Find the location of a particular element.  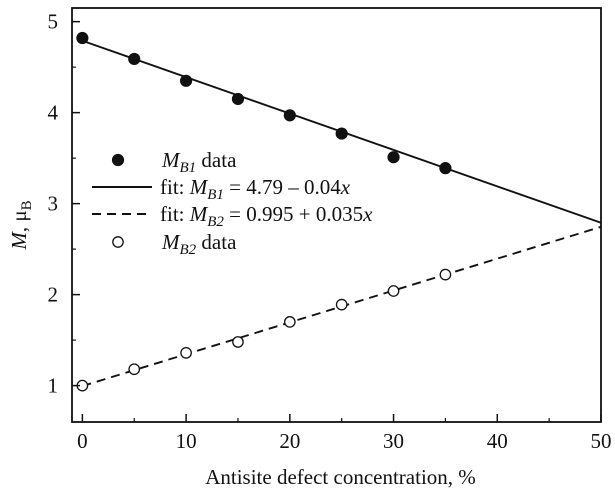

y-tick-label-4: 4 is located at coordinates (53, 113).